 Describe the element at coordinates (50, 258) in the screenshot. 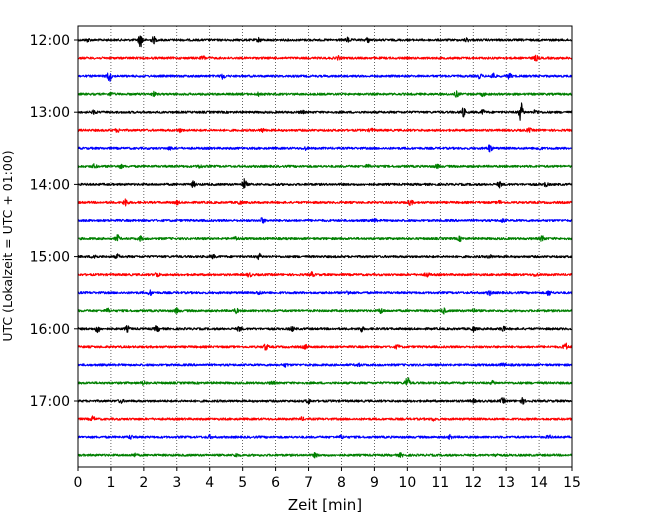

I see `y-tick-label: 15:00` at that location.